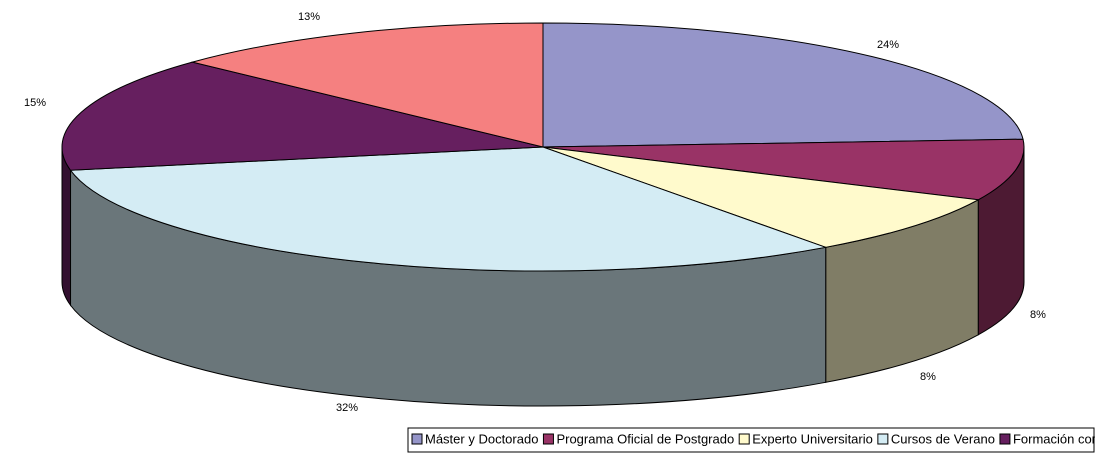  I want to click on data-label: 32%, so click(347, 408).